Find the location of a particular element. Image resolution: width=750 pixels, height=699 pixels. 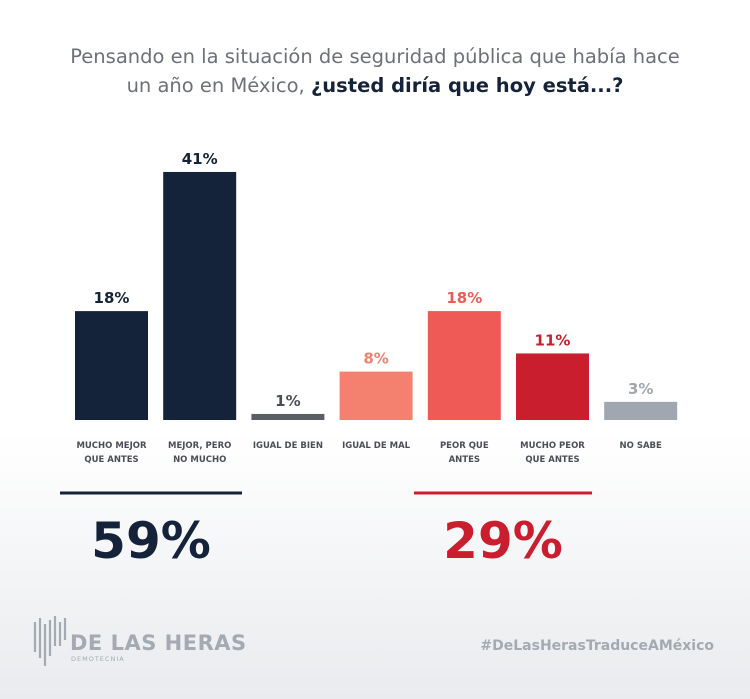

category-label: MEJOR, PERO NO MUCHO is located at coordinates (200, 453).